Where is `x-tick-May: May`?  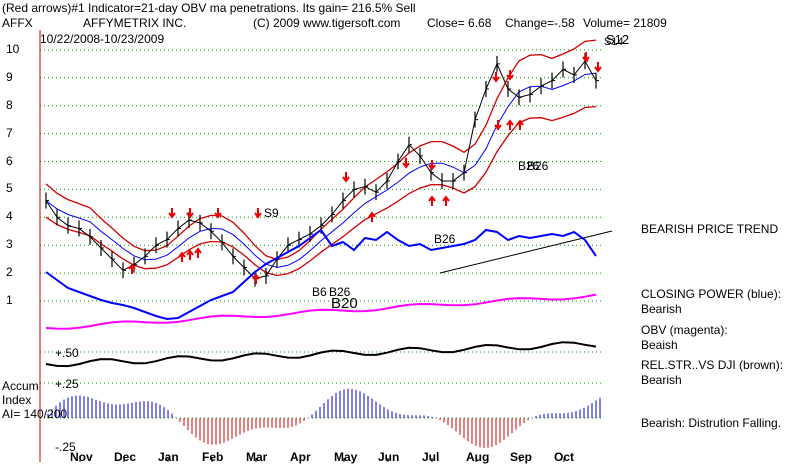 x-tick-May: May is located at coordinates (346, 457).